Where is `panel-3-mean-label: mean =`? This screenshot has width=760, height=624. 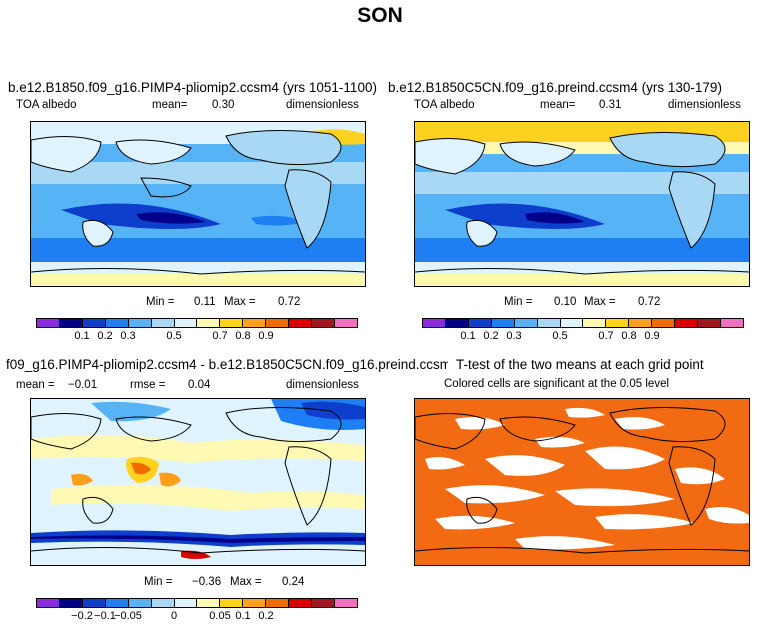
panel-3-mean-label: mean = is located at coordinates (35, 385).